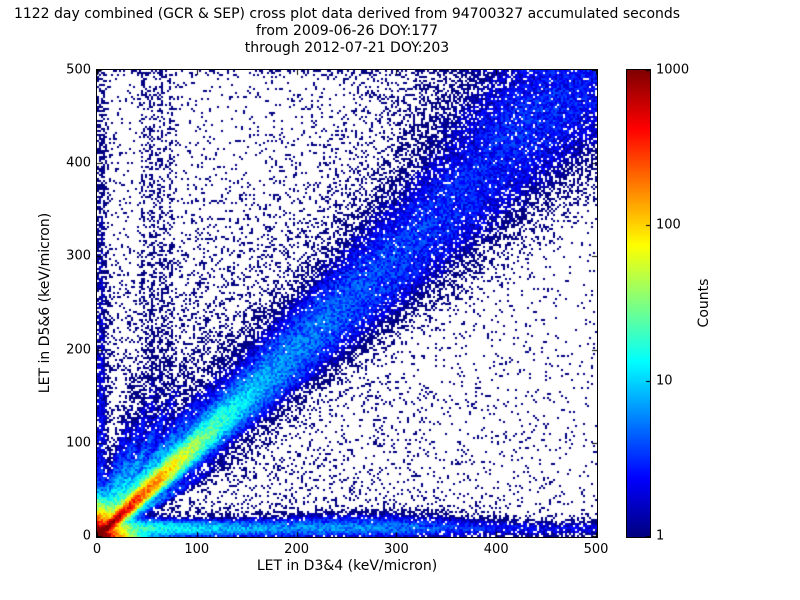  I want to click on x-tick-label: 0, so click(97, 549).